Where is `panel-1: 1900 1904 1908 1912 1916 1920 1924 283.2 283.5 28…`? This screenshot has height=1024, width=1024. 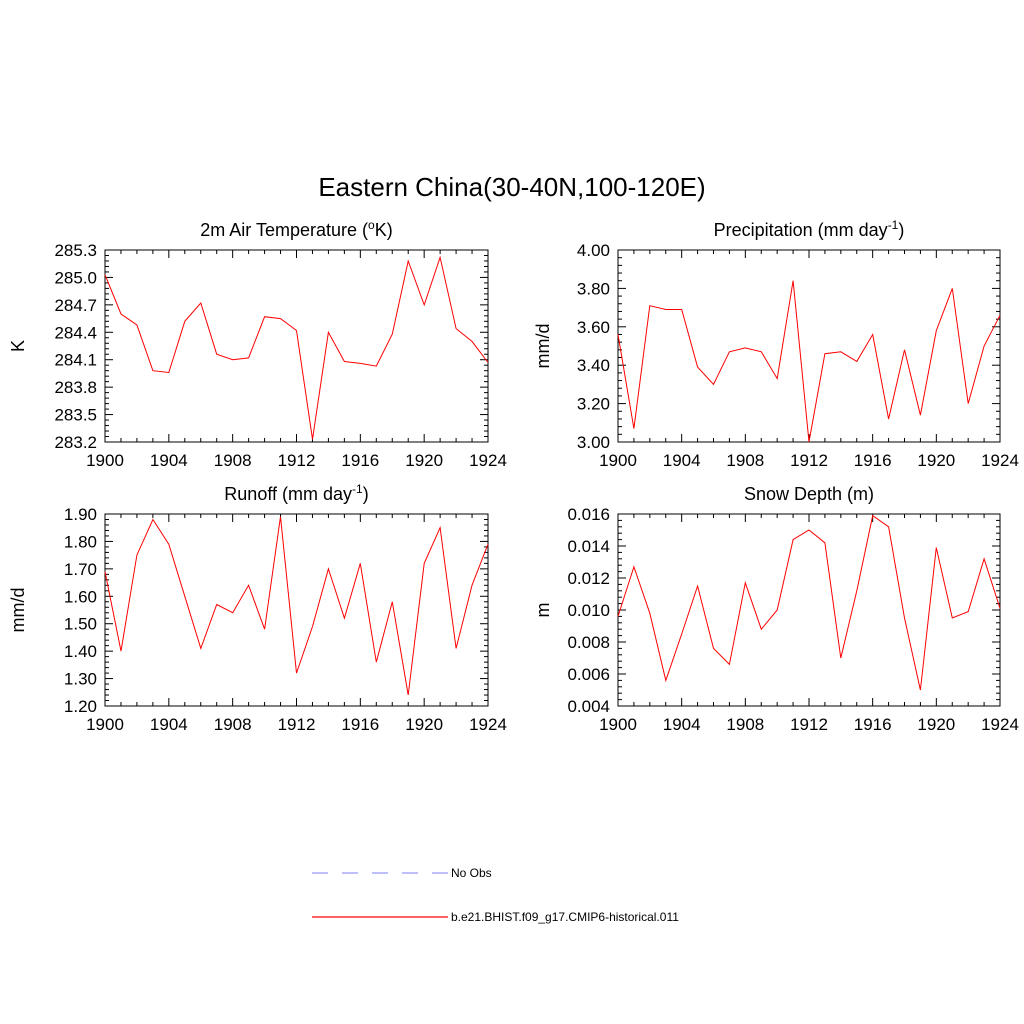 panel-1: 1900 1904 1908 1912 1916 1920 1924 283.2 283.5 28… is located at coordinates (257, 344).